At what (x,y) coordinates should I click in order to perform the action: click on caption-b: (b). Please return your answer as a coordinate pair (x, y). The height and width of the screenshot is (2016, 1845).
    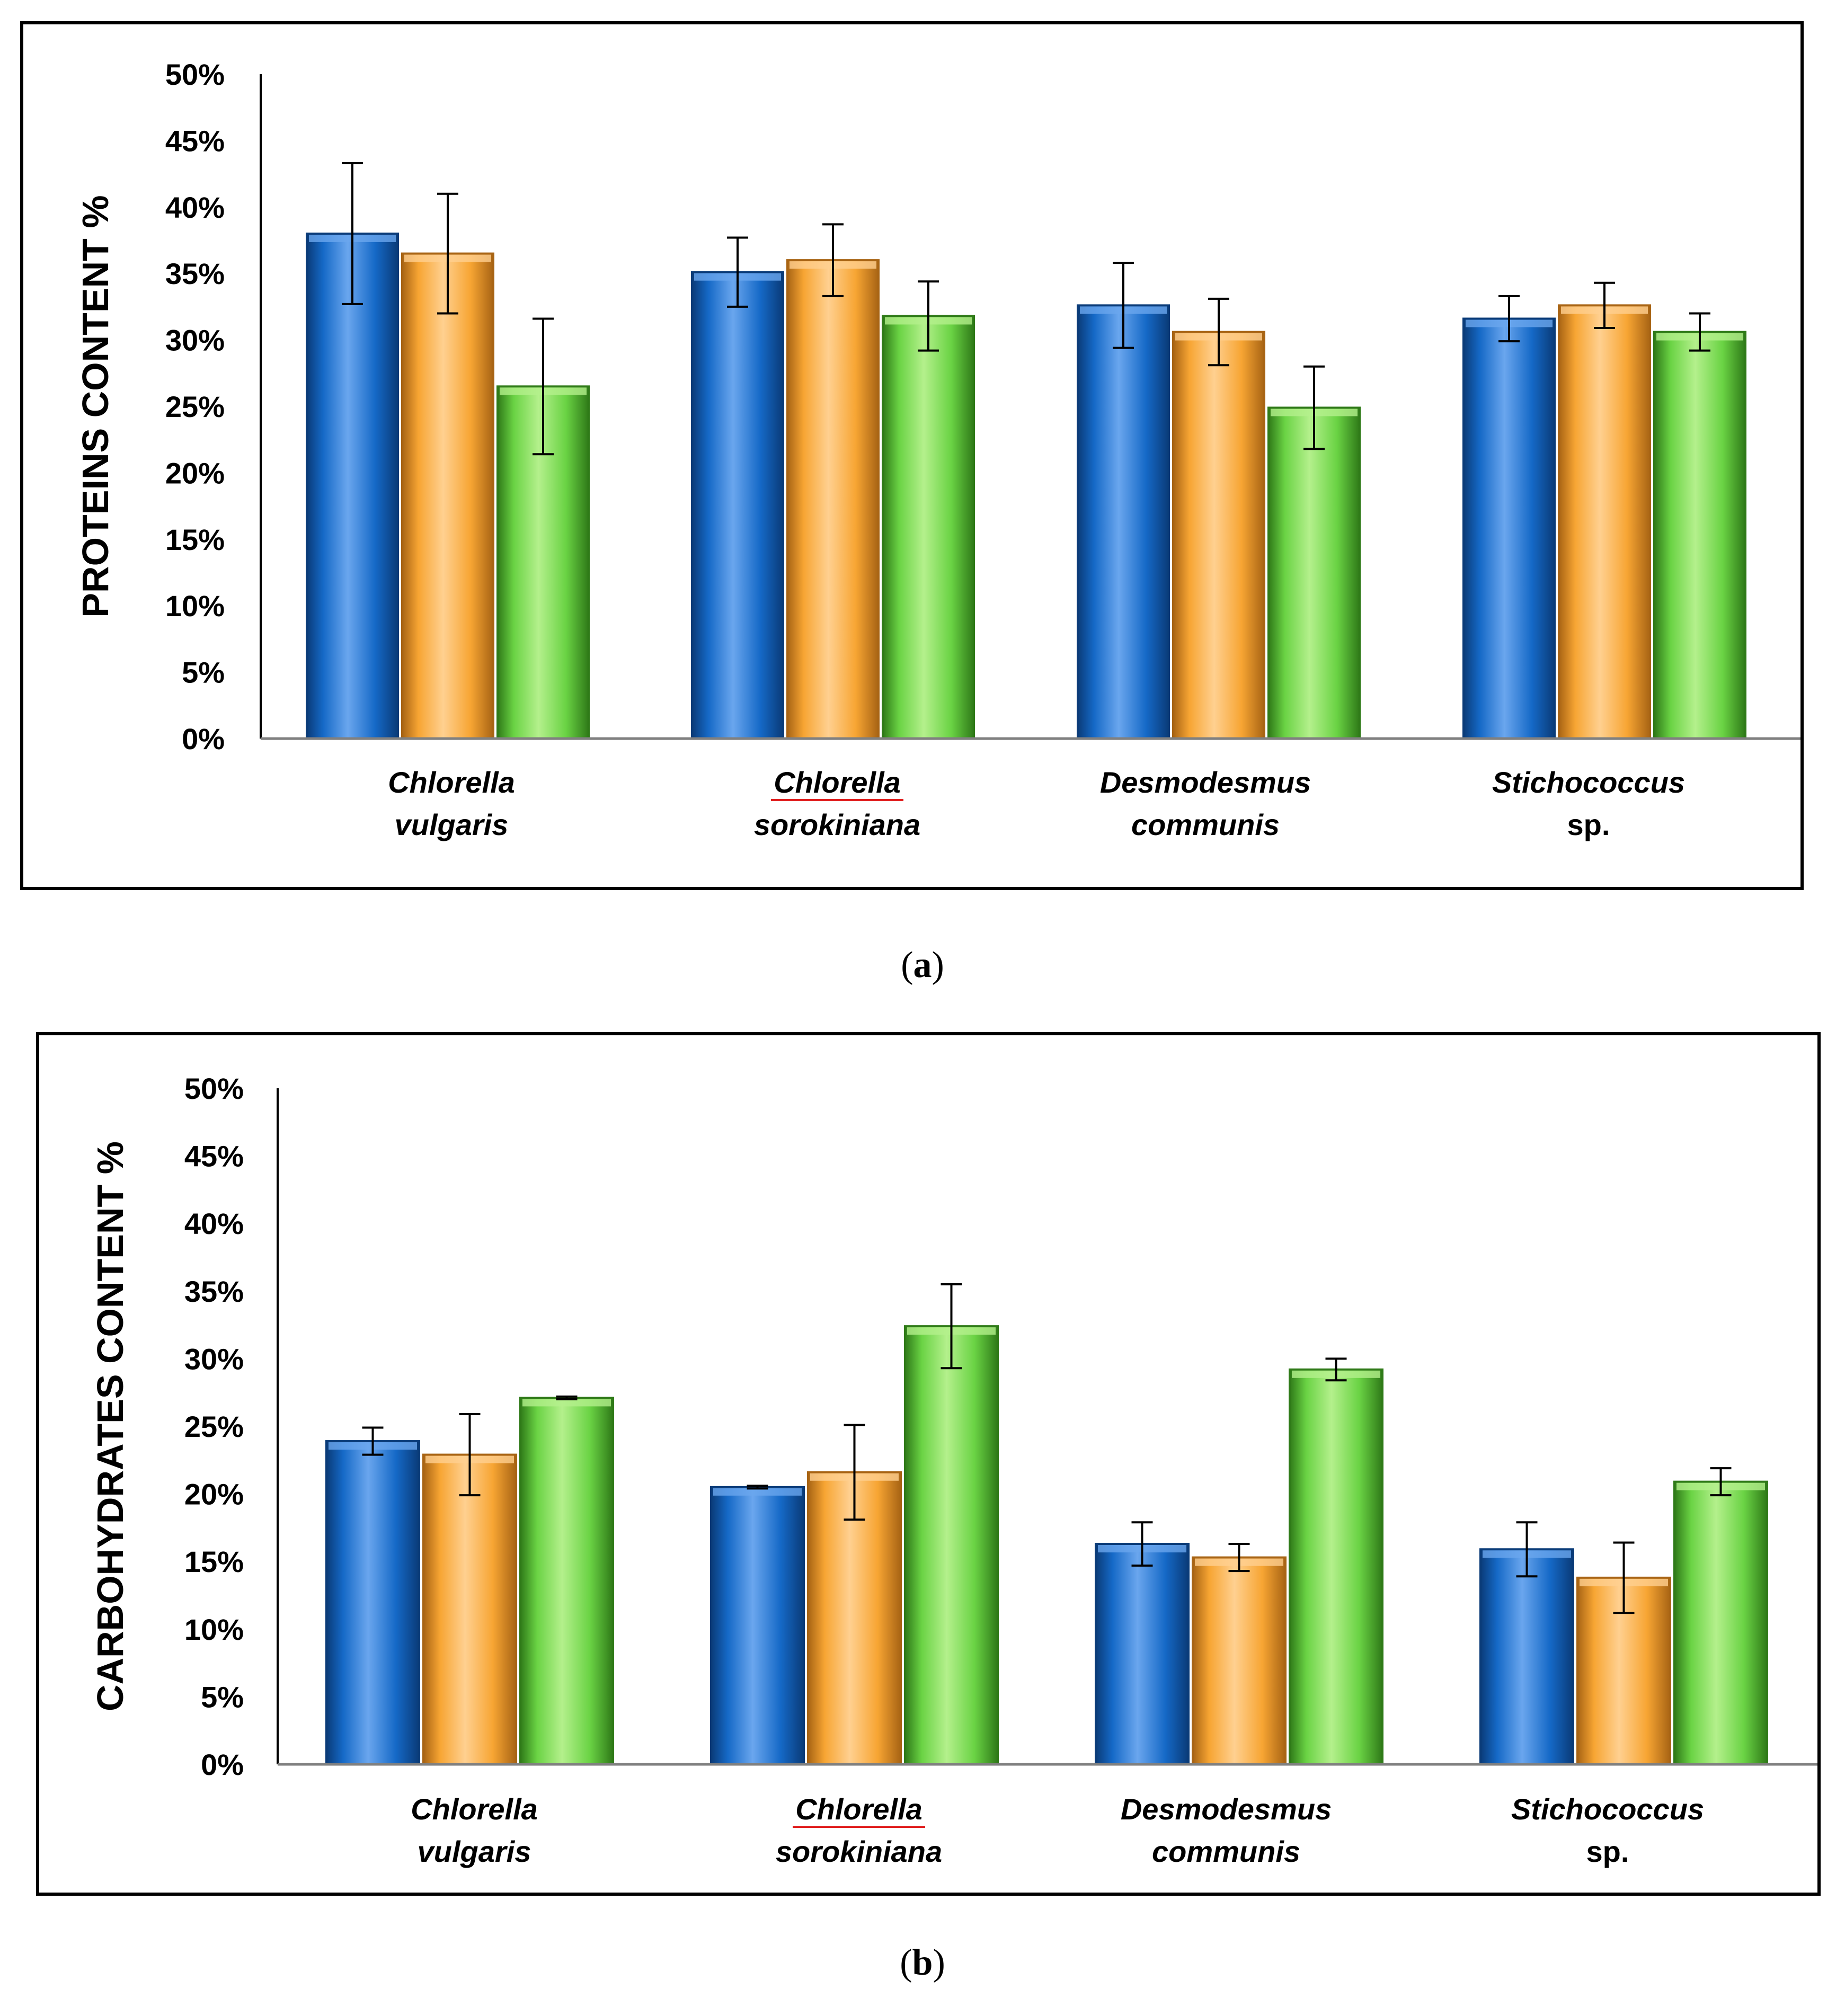
    Looking at the image, I should click on (923, 1962).